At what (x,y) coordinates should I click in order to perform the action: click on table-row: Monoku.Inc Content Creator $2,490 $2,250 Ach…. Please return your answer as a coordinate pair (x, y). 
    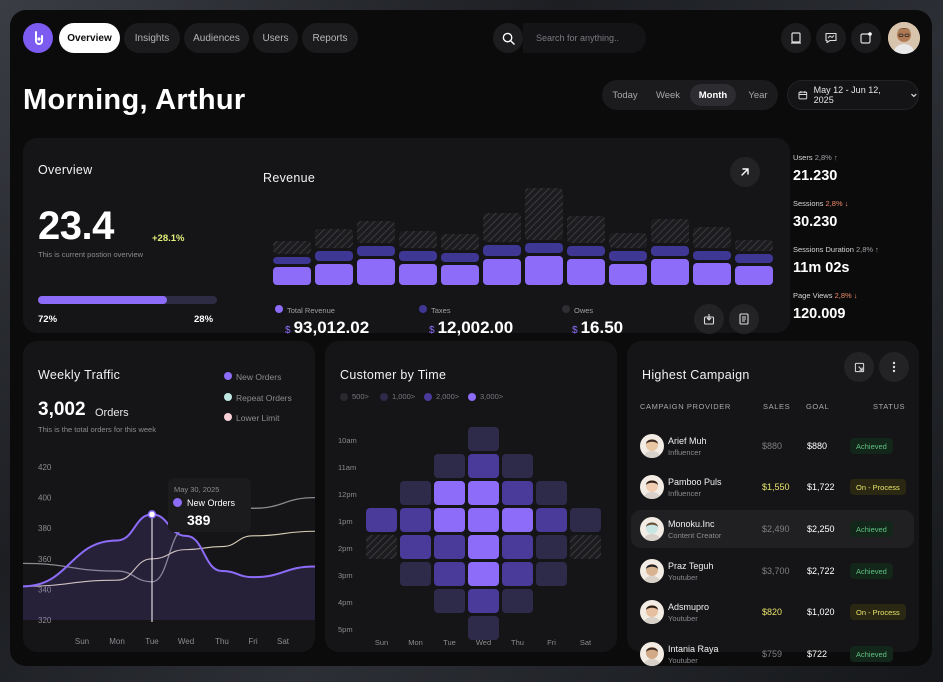
    Looking at the image, I should click on (772, 529).